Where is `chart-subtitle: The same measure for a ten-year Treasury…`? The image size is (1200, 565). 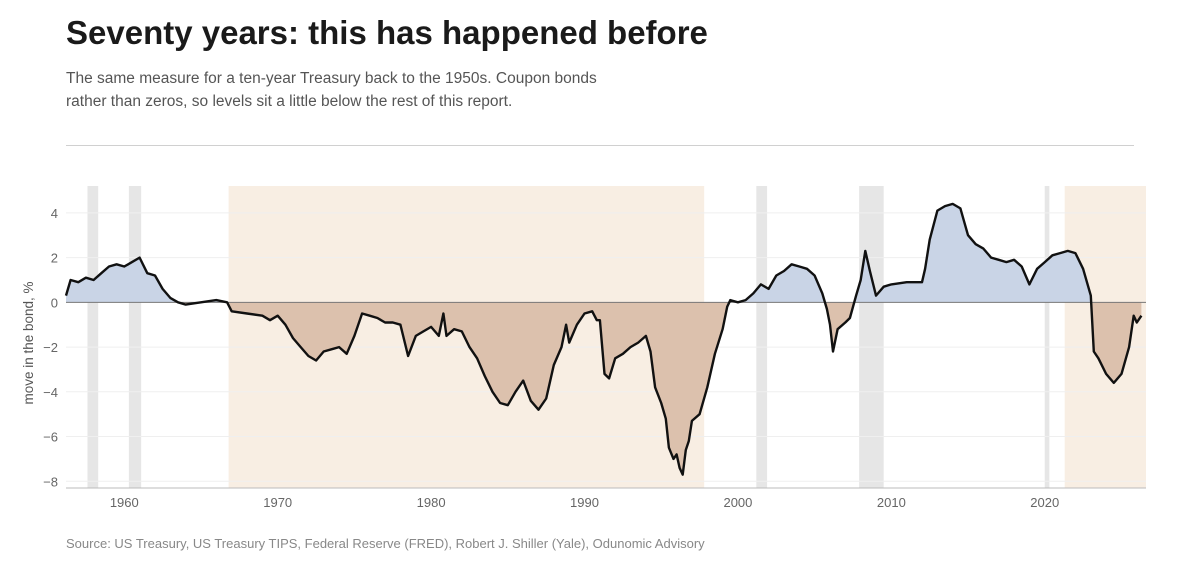 chart-subtitle: The same measure for a ten-year Treasury… is located at coordinates (331, 90).